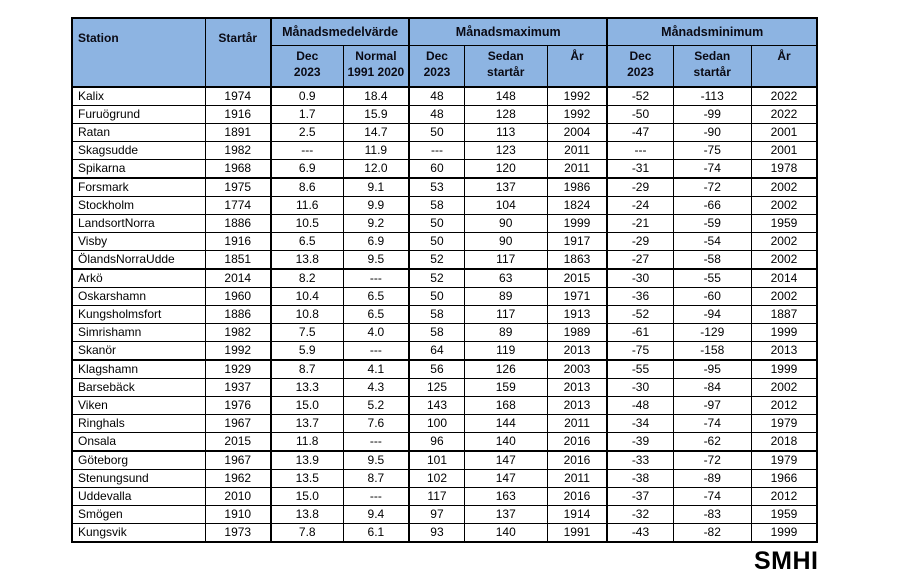 This screenshot has width=908, height=581. I want to click on medel-normal-cell: 9.4, so click(376, 514).